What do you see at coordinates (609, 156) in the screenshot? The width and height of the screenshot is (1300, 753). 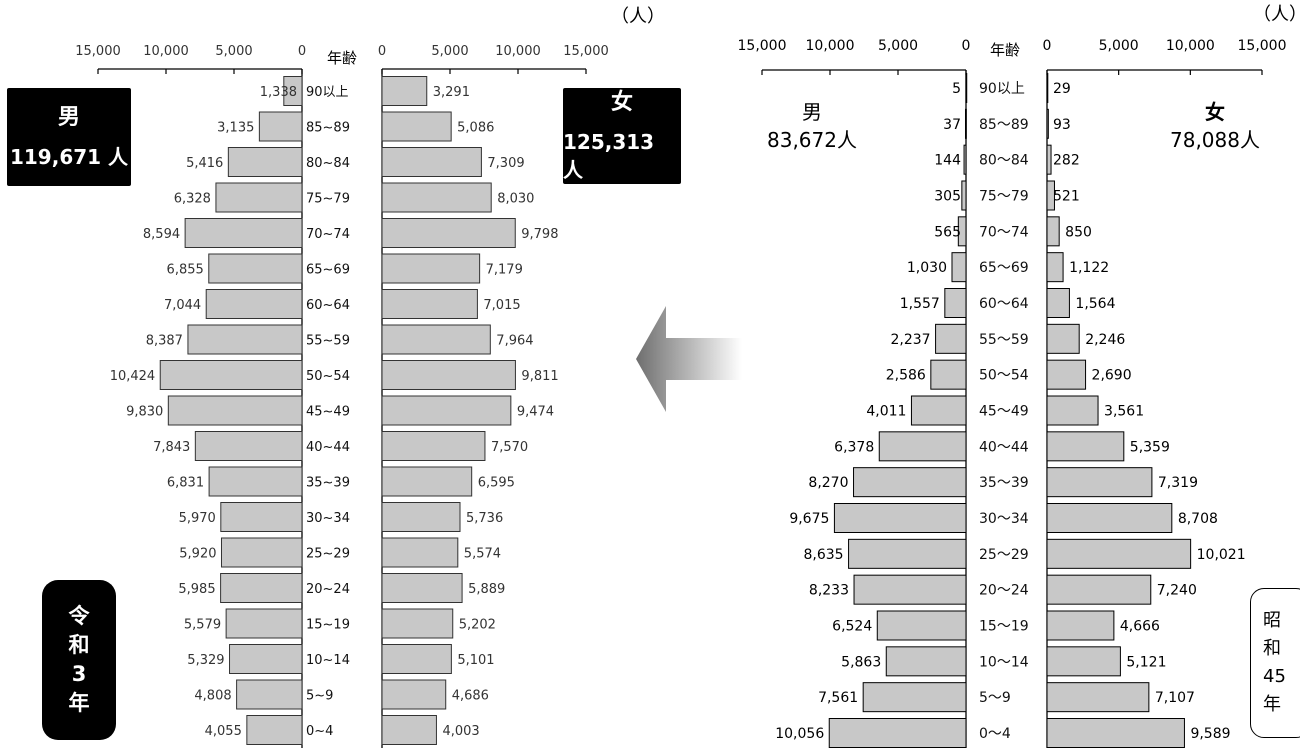 I see `female-badge-total: 125,313 人` at bounding box center [609, 156].